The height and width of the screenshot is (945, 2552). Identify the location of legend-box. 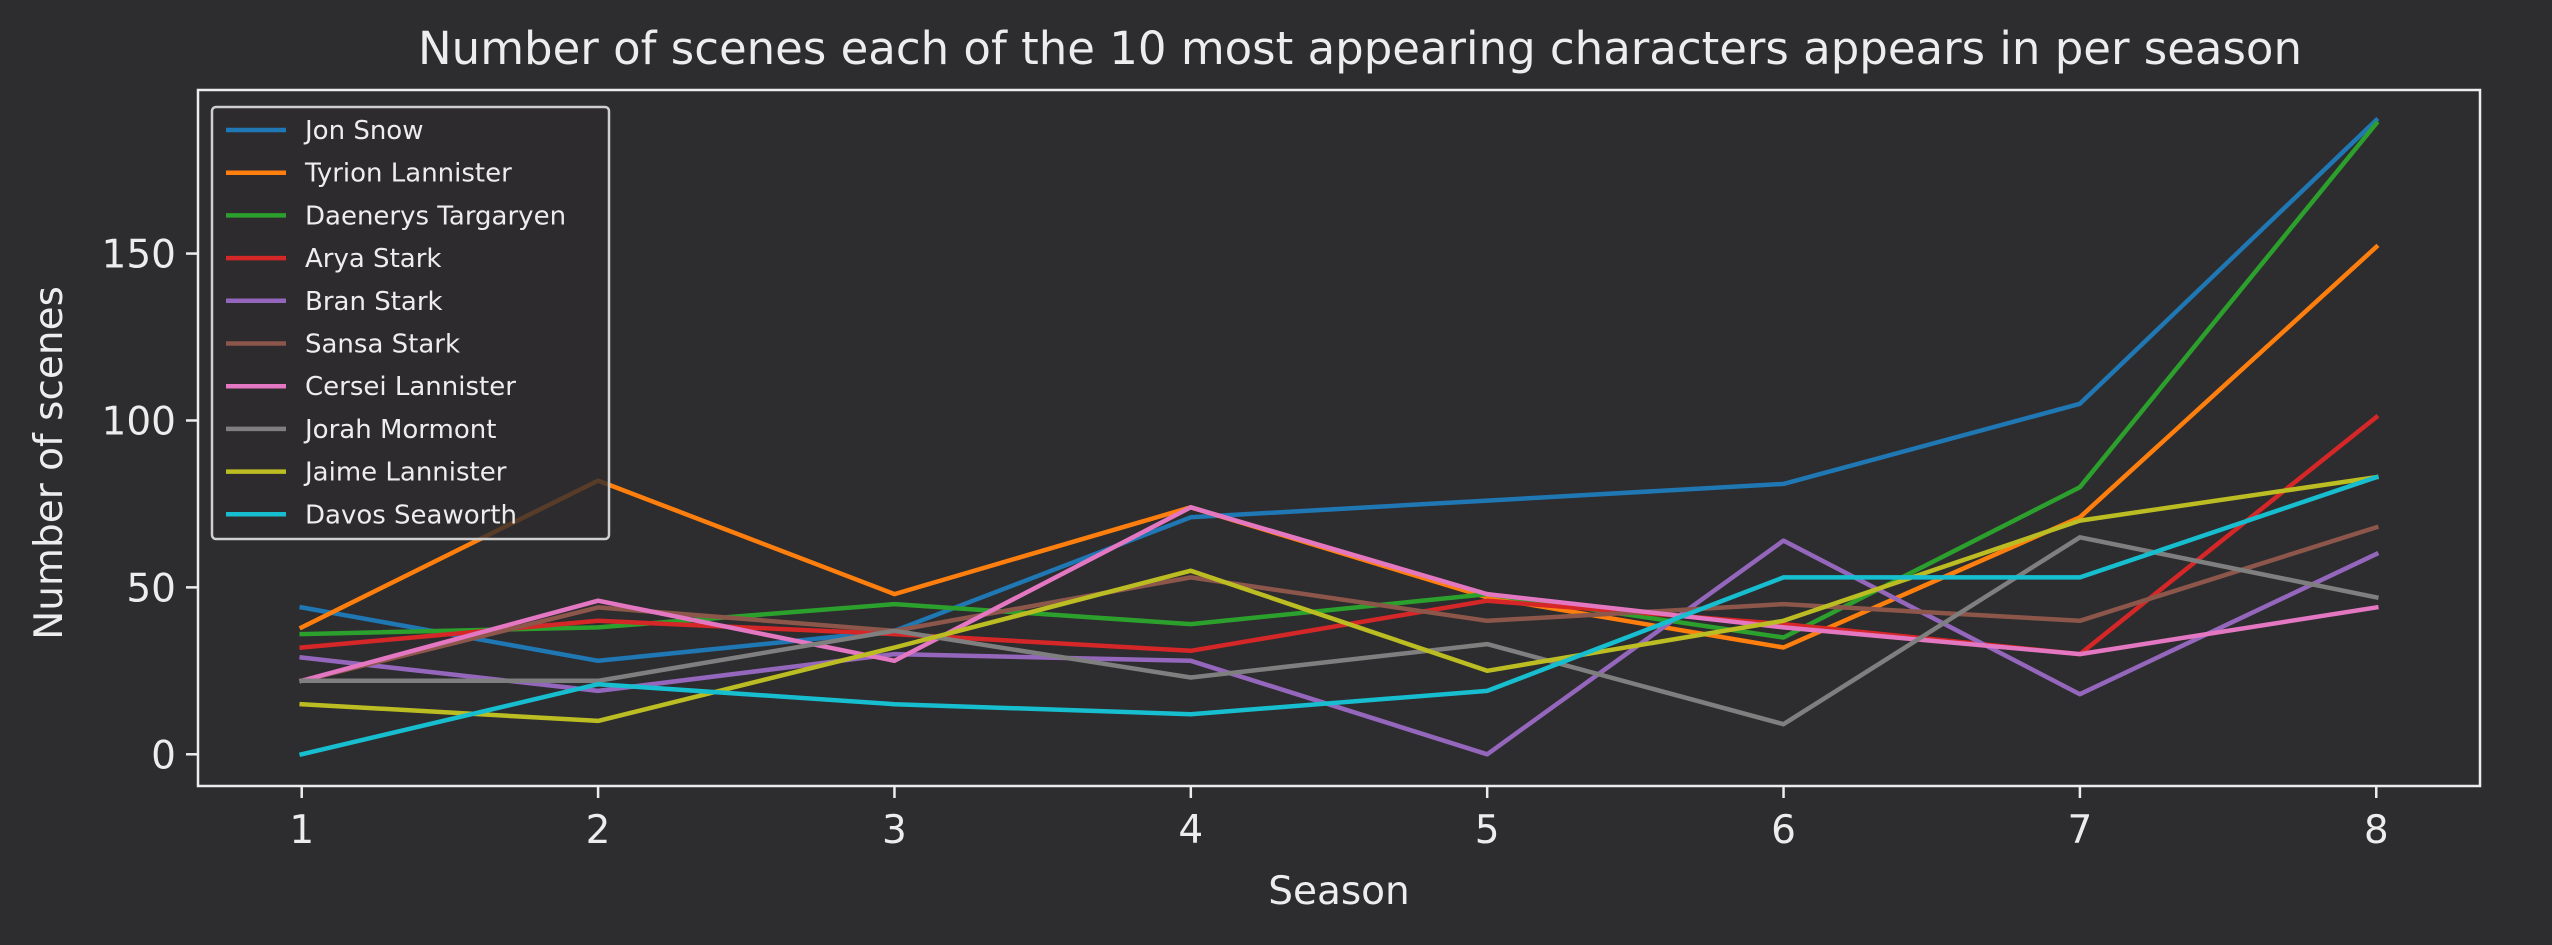
(410, 323).